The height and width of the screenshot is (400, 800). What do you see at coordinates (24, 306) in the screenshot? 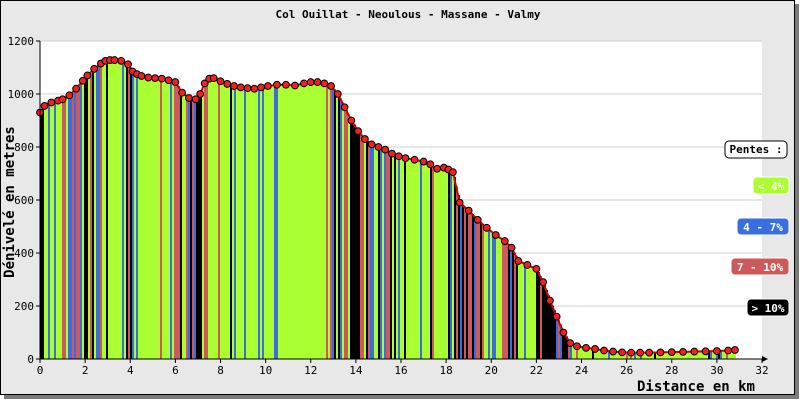
I see `y-tick-label: 200` at bounding box center [24, 306].